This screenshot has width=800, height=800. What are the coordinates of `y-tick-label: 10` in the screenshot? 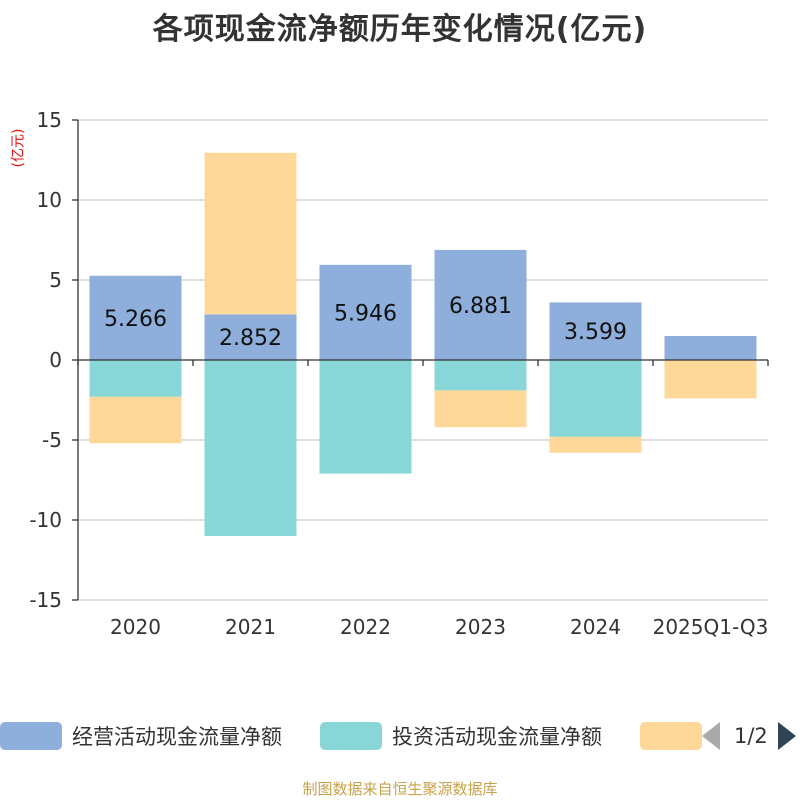 It's located at (49, 200).